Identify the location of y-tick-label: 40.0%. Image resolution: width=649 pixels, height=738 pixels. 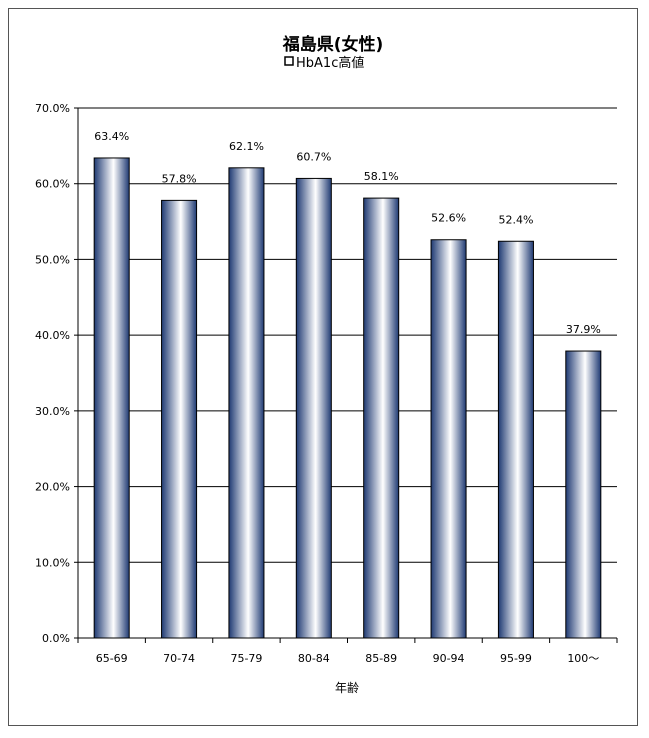
(52, 335).